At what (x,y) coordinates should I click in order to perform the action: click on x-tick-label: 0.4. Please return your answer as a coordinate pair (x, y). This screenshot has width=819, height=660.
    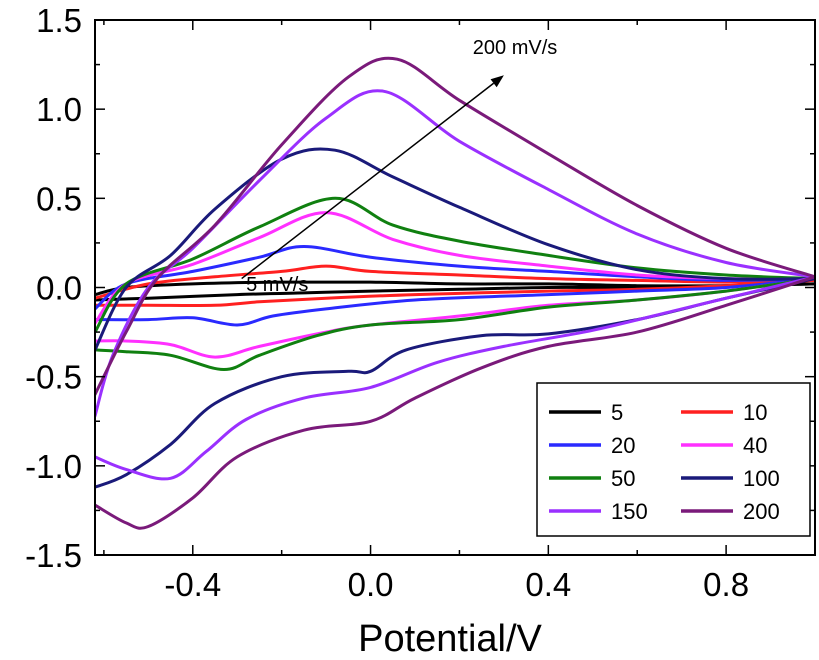
    Looking at the image, I should click on (548, 584).